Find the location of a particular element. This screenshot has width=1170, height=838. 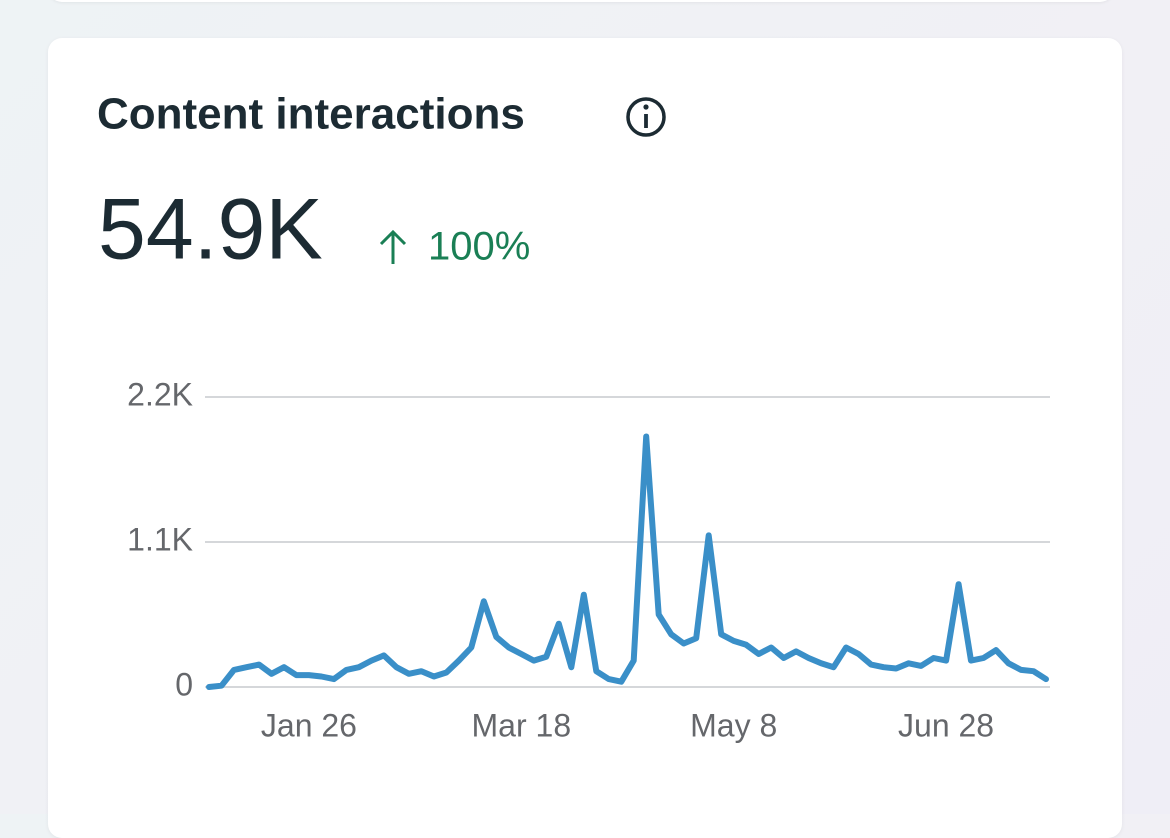

x-tick-label: Mar 18 is located at coordinates (522, 725).